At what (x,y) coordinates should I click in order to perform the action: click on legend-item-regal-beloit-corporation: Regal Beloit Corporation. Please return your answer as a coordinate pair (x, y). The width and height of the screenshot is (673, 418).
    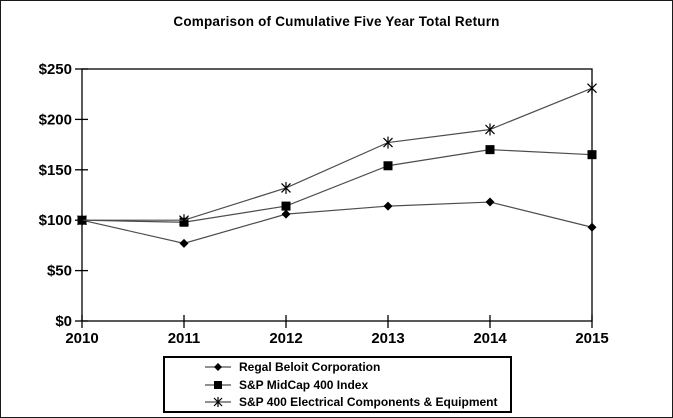
    Looking at the image, I should click on (357, 367).